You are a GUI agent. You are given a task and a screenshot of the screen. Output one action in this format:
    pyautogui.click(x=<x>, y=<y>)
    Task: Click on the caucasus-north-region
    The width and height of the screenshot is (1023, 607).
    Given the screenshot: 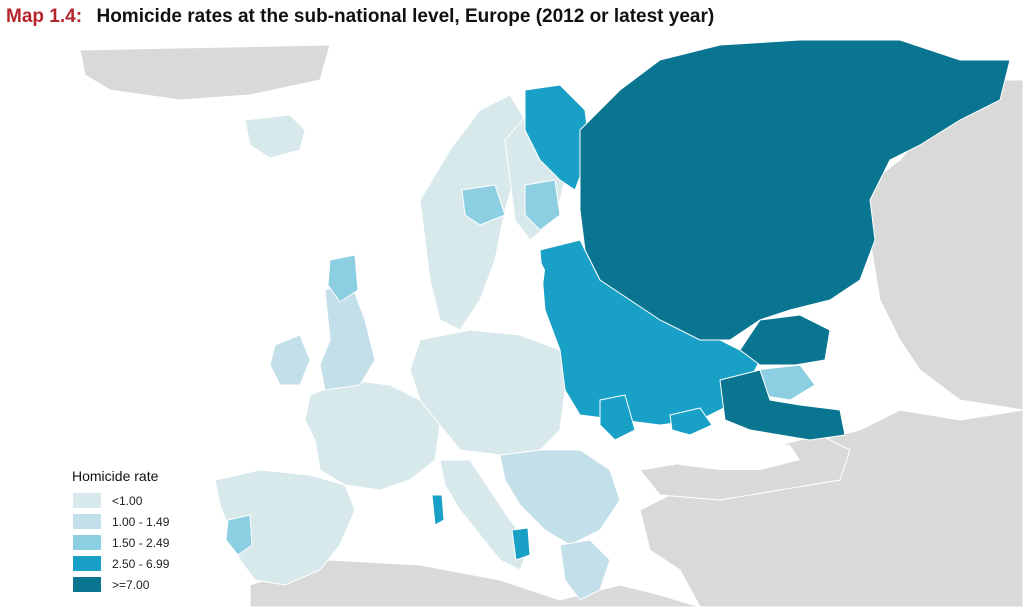 What is the action you would take?
    pyautogui.click(x=782, y=405)
    